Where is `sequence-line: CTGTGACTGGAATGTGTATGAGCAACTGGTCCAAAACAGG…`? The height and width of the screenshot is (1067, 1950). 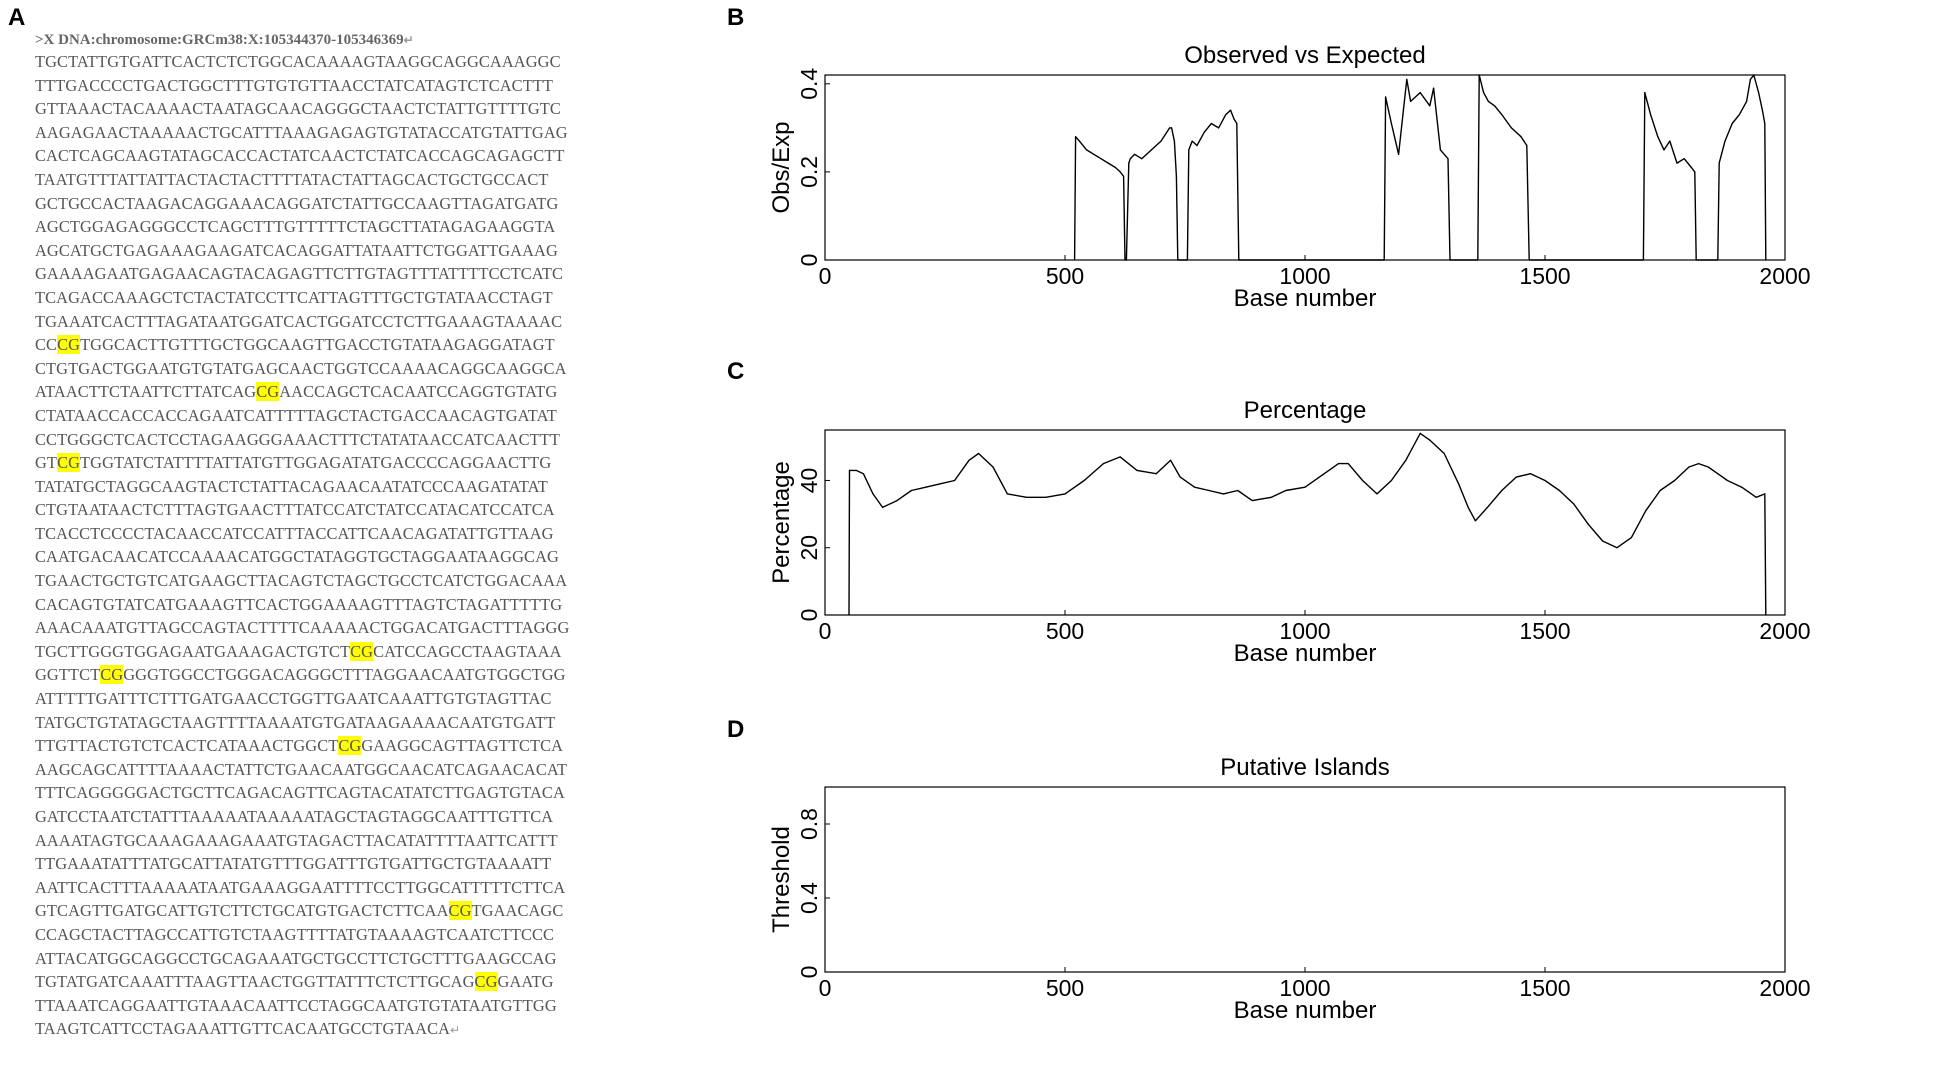 sequence-line: CTGTGACTGGAATGTGTATGAGCAACTGGTCCAAAACAGG… is located at coordinates (301, 368).